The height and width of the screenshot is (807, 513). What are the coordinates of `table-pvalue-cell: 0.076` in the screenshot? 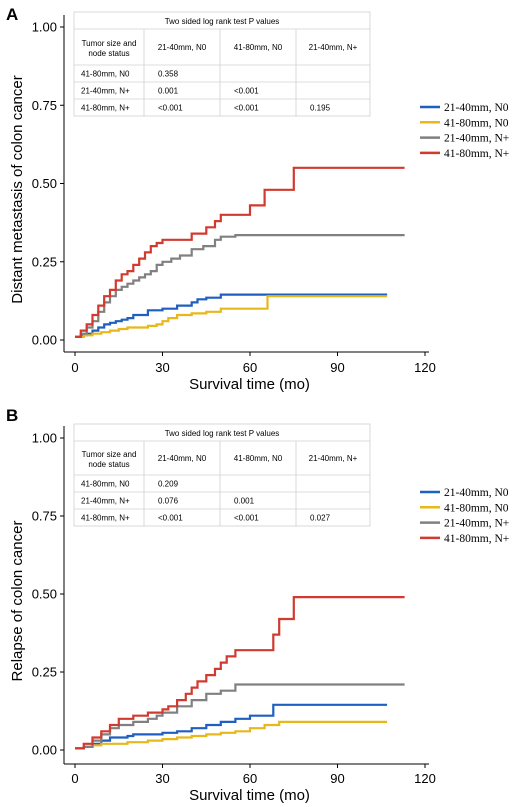 It's located at (168, 501).